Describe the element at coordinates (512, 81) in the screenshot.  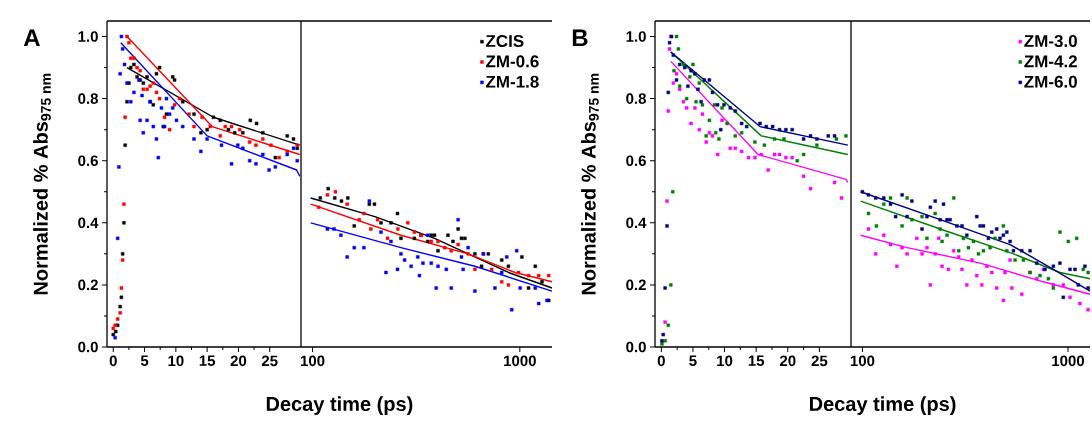
I see `legend-label: ZM-1.8` at that location.